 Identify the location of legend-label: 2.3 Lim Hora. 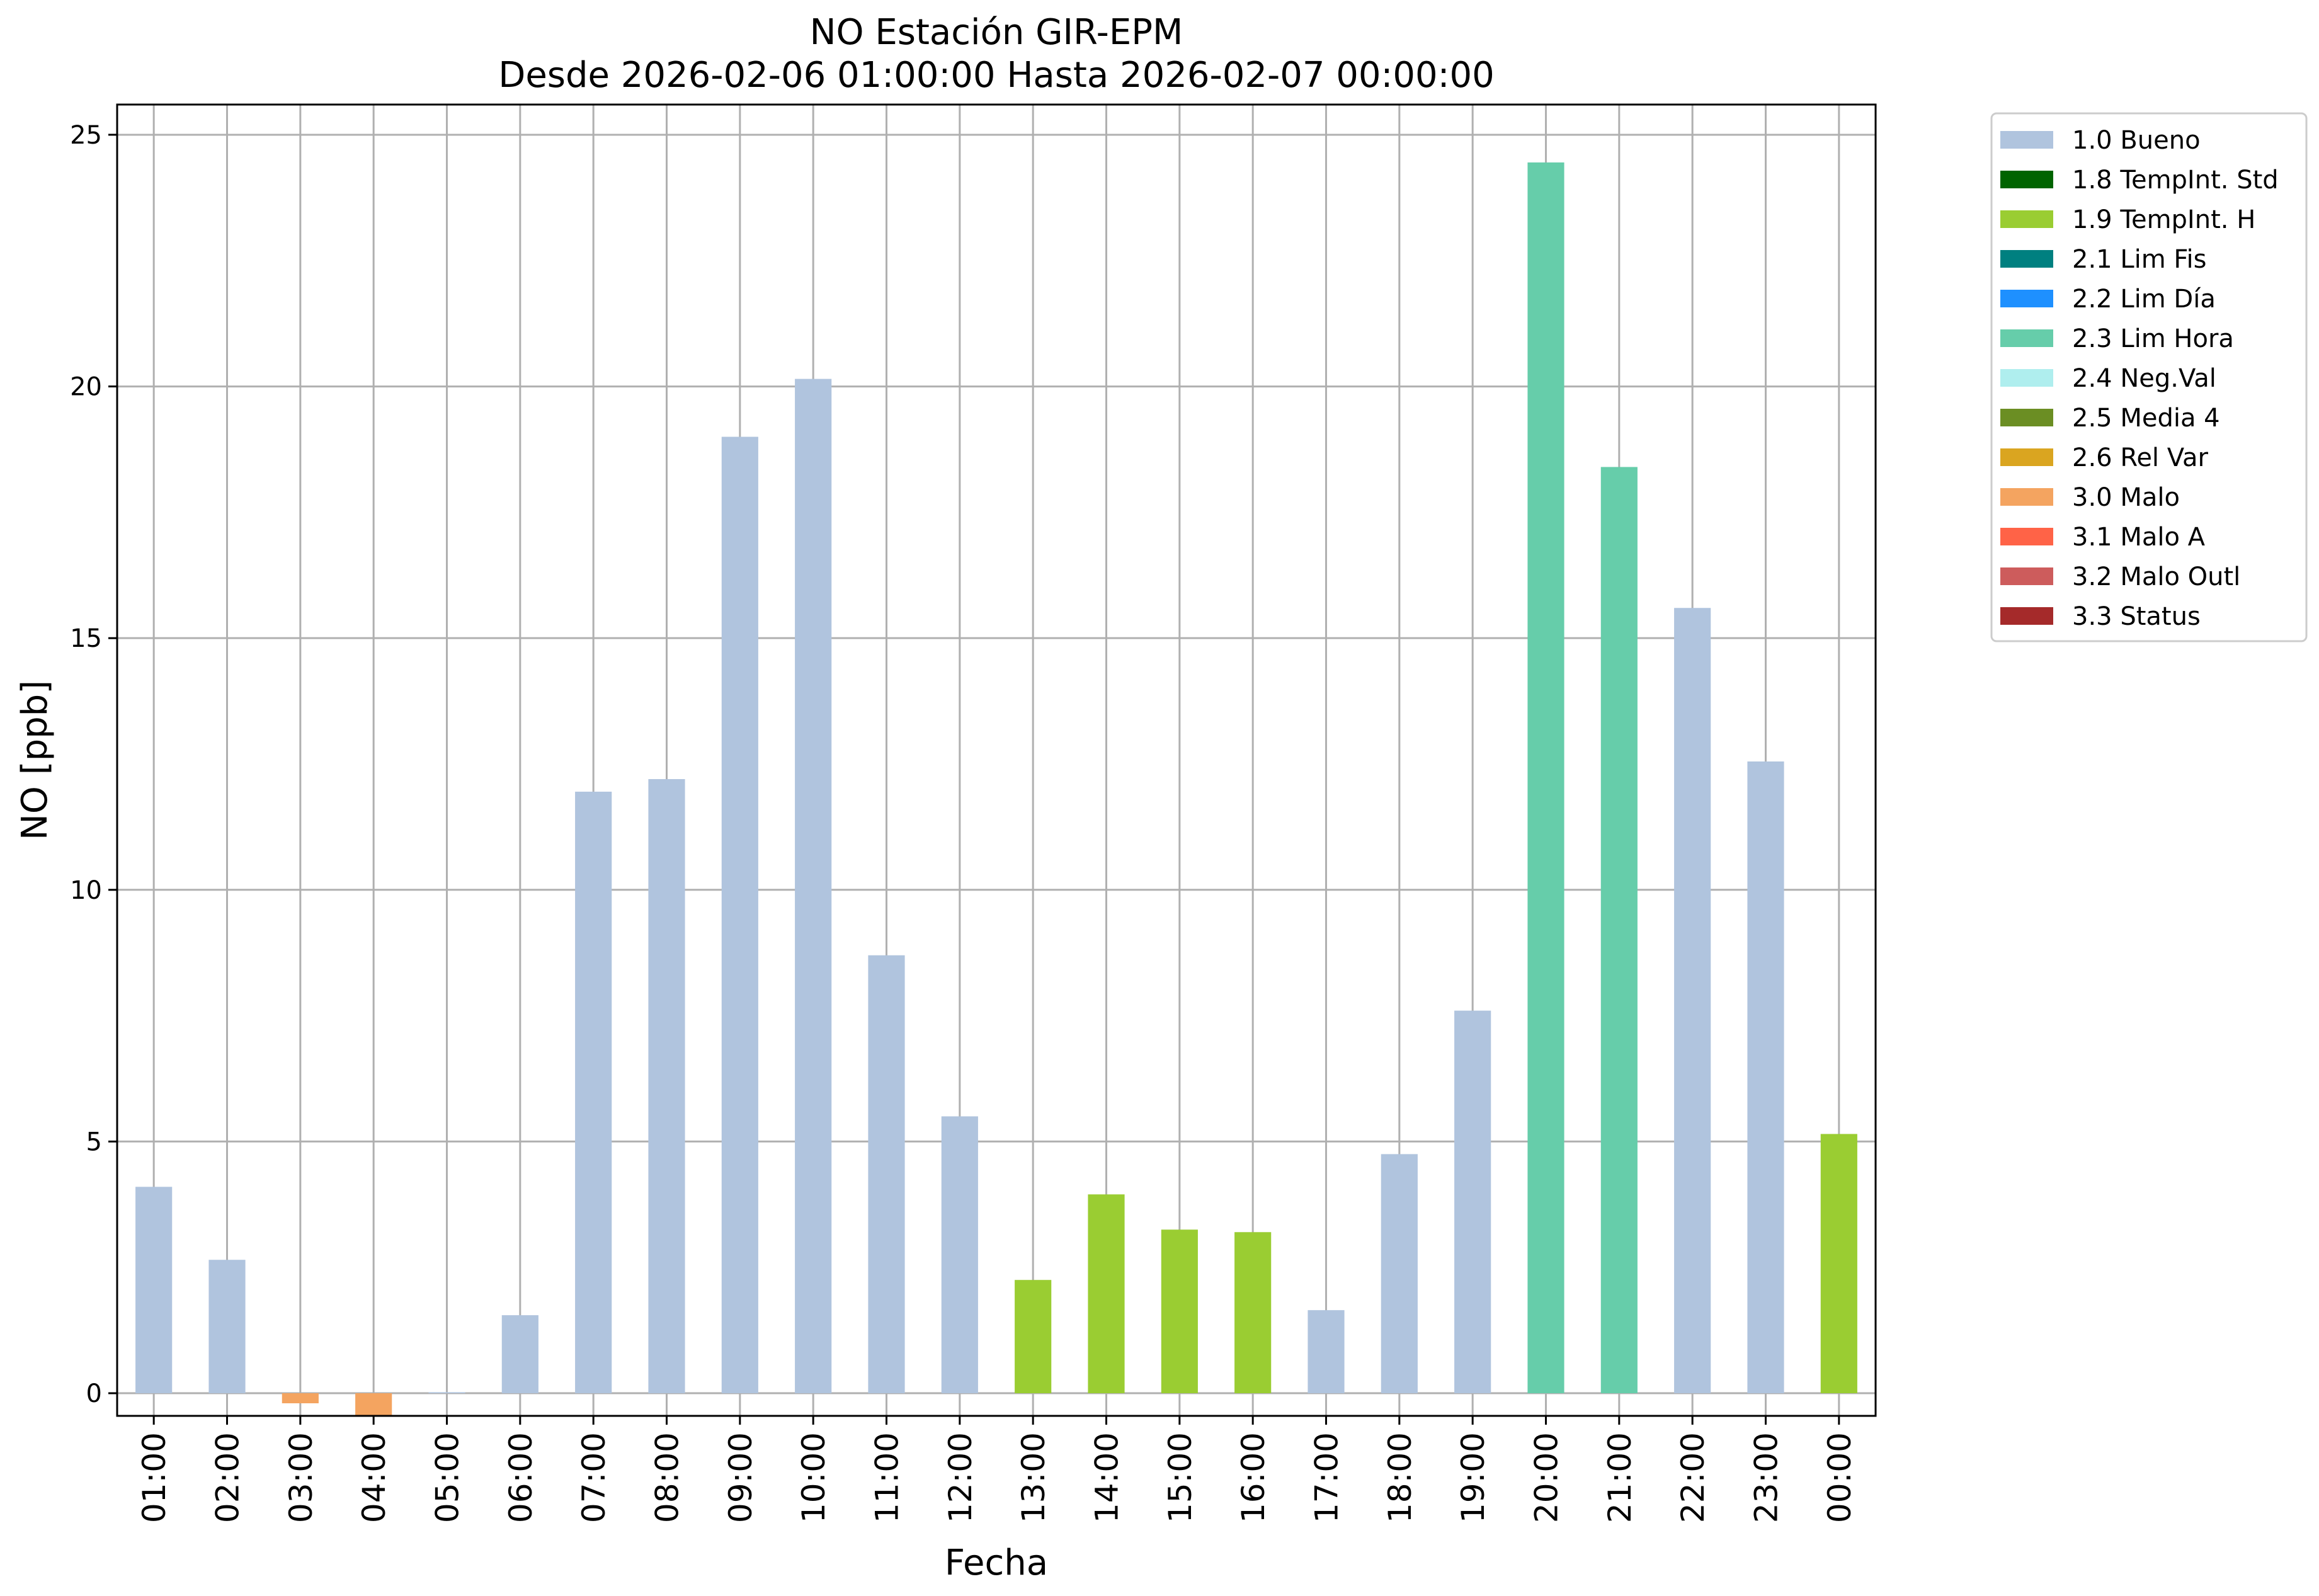
(2153, 338).